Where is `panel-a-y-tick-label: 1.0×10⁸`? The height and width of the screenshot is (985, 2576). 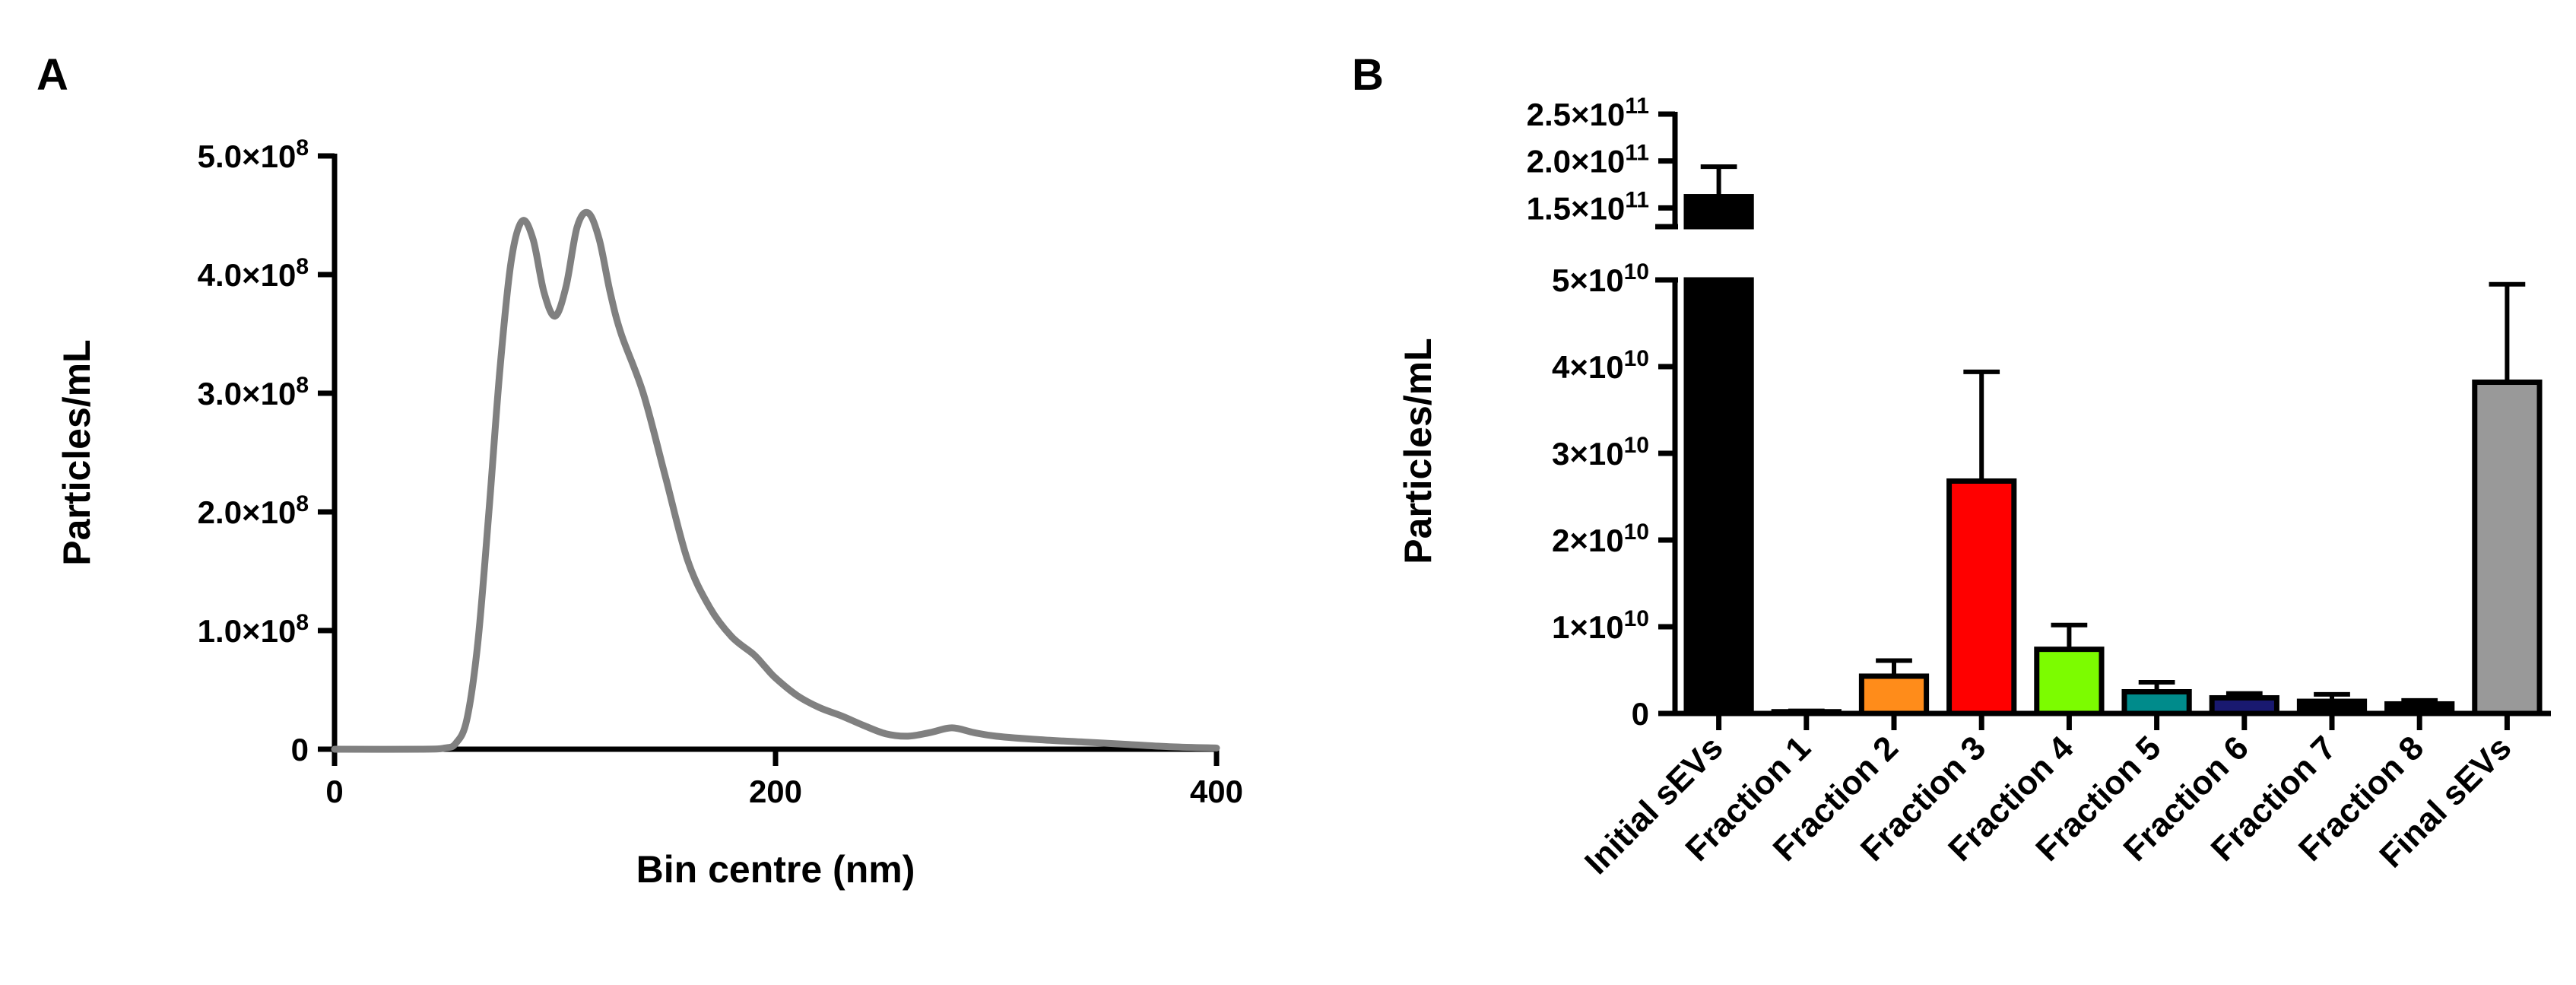 panel-a-y-tick-label: 1.0×10⁸ is located at coordinates (254, 630).